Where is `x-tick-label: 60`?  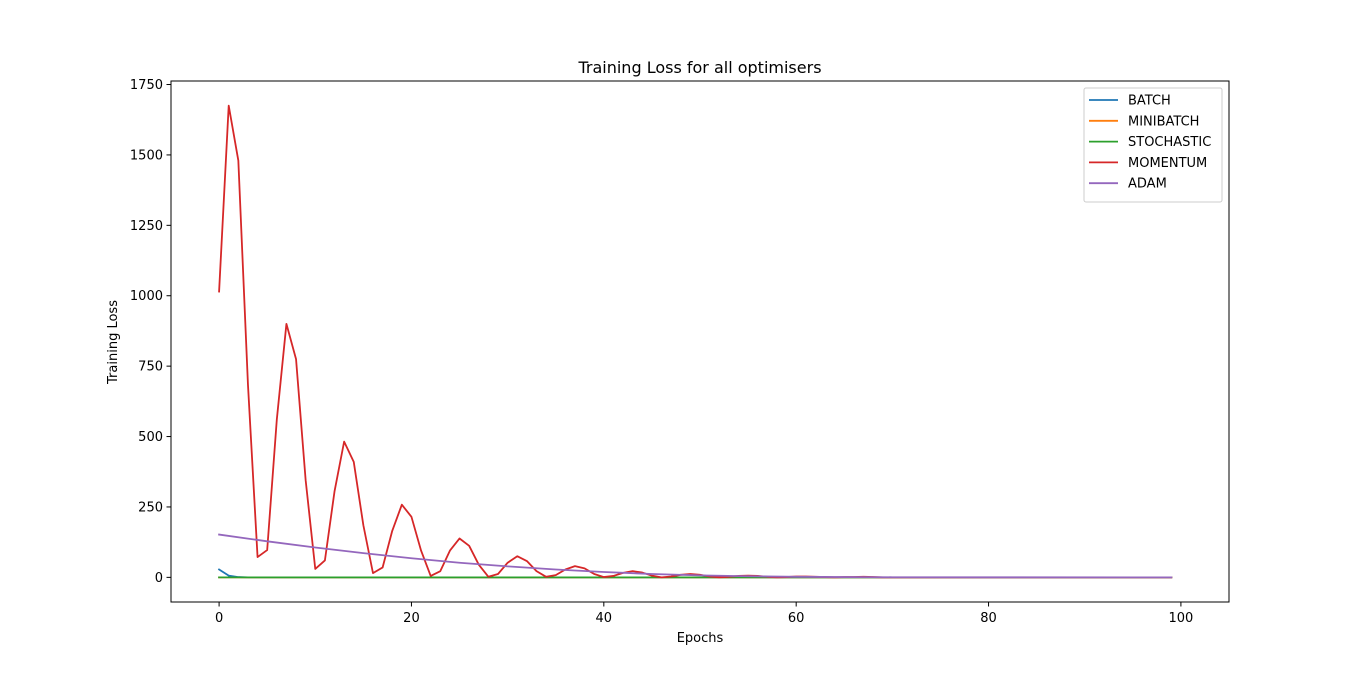
x-tick-label: 60 is located at coordinates (796, 618).